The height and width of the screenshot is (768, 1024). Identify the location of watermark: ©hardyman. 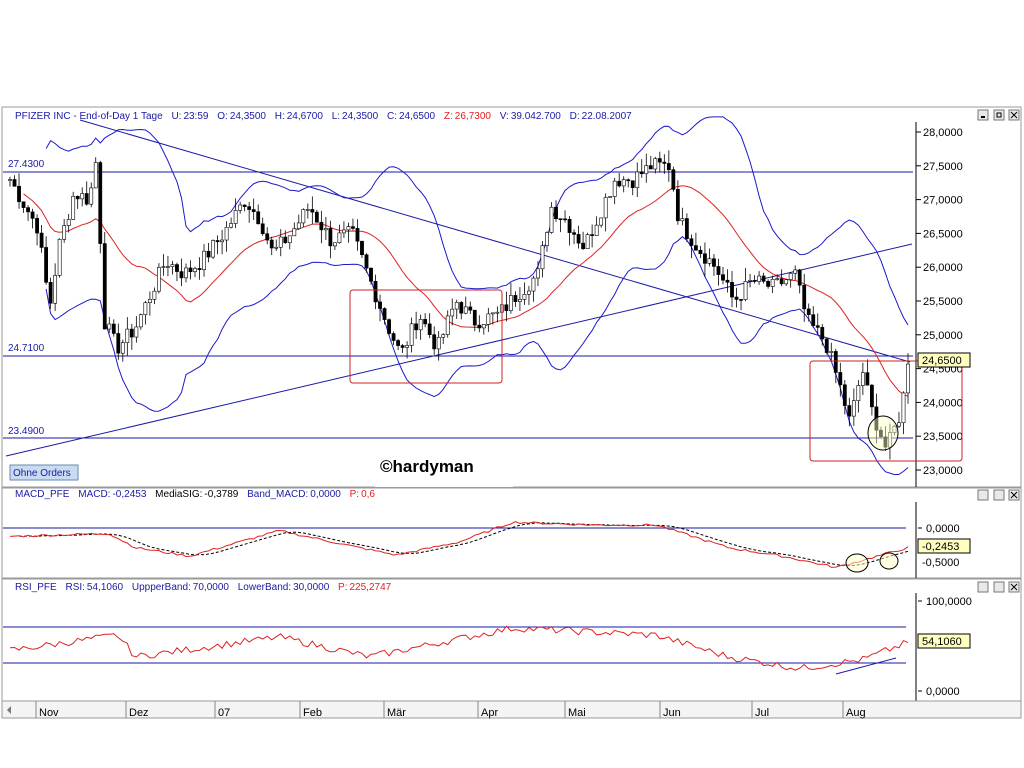
(427, 466).